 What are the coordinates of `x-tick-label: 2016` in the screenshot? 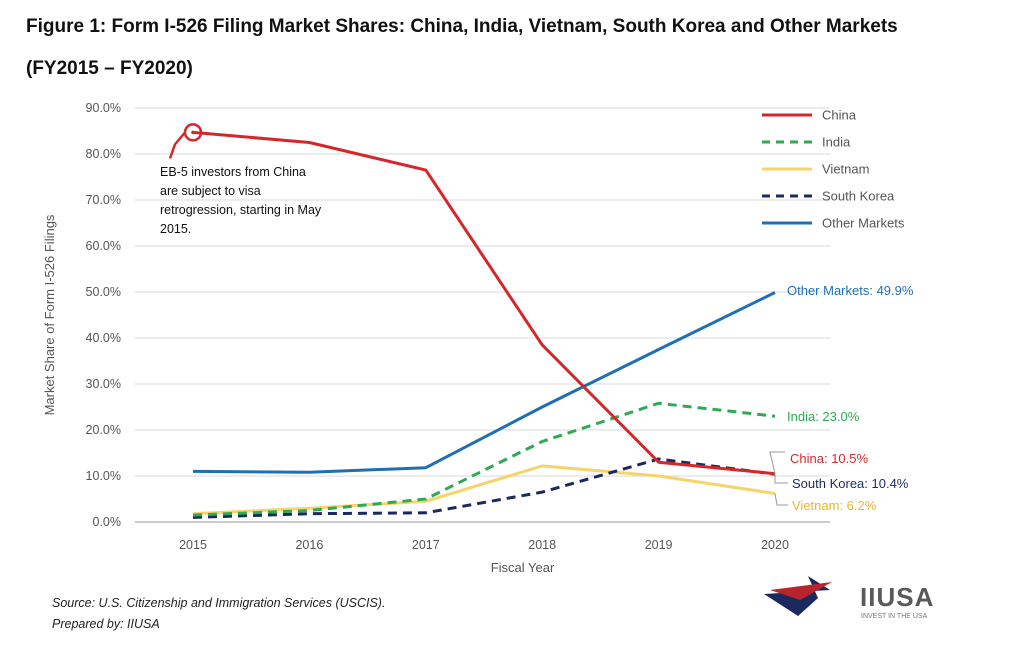 It's located at (309, 545).